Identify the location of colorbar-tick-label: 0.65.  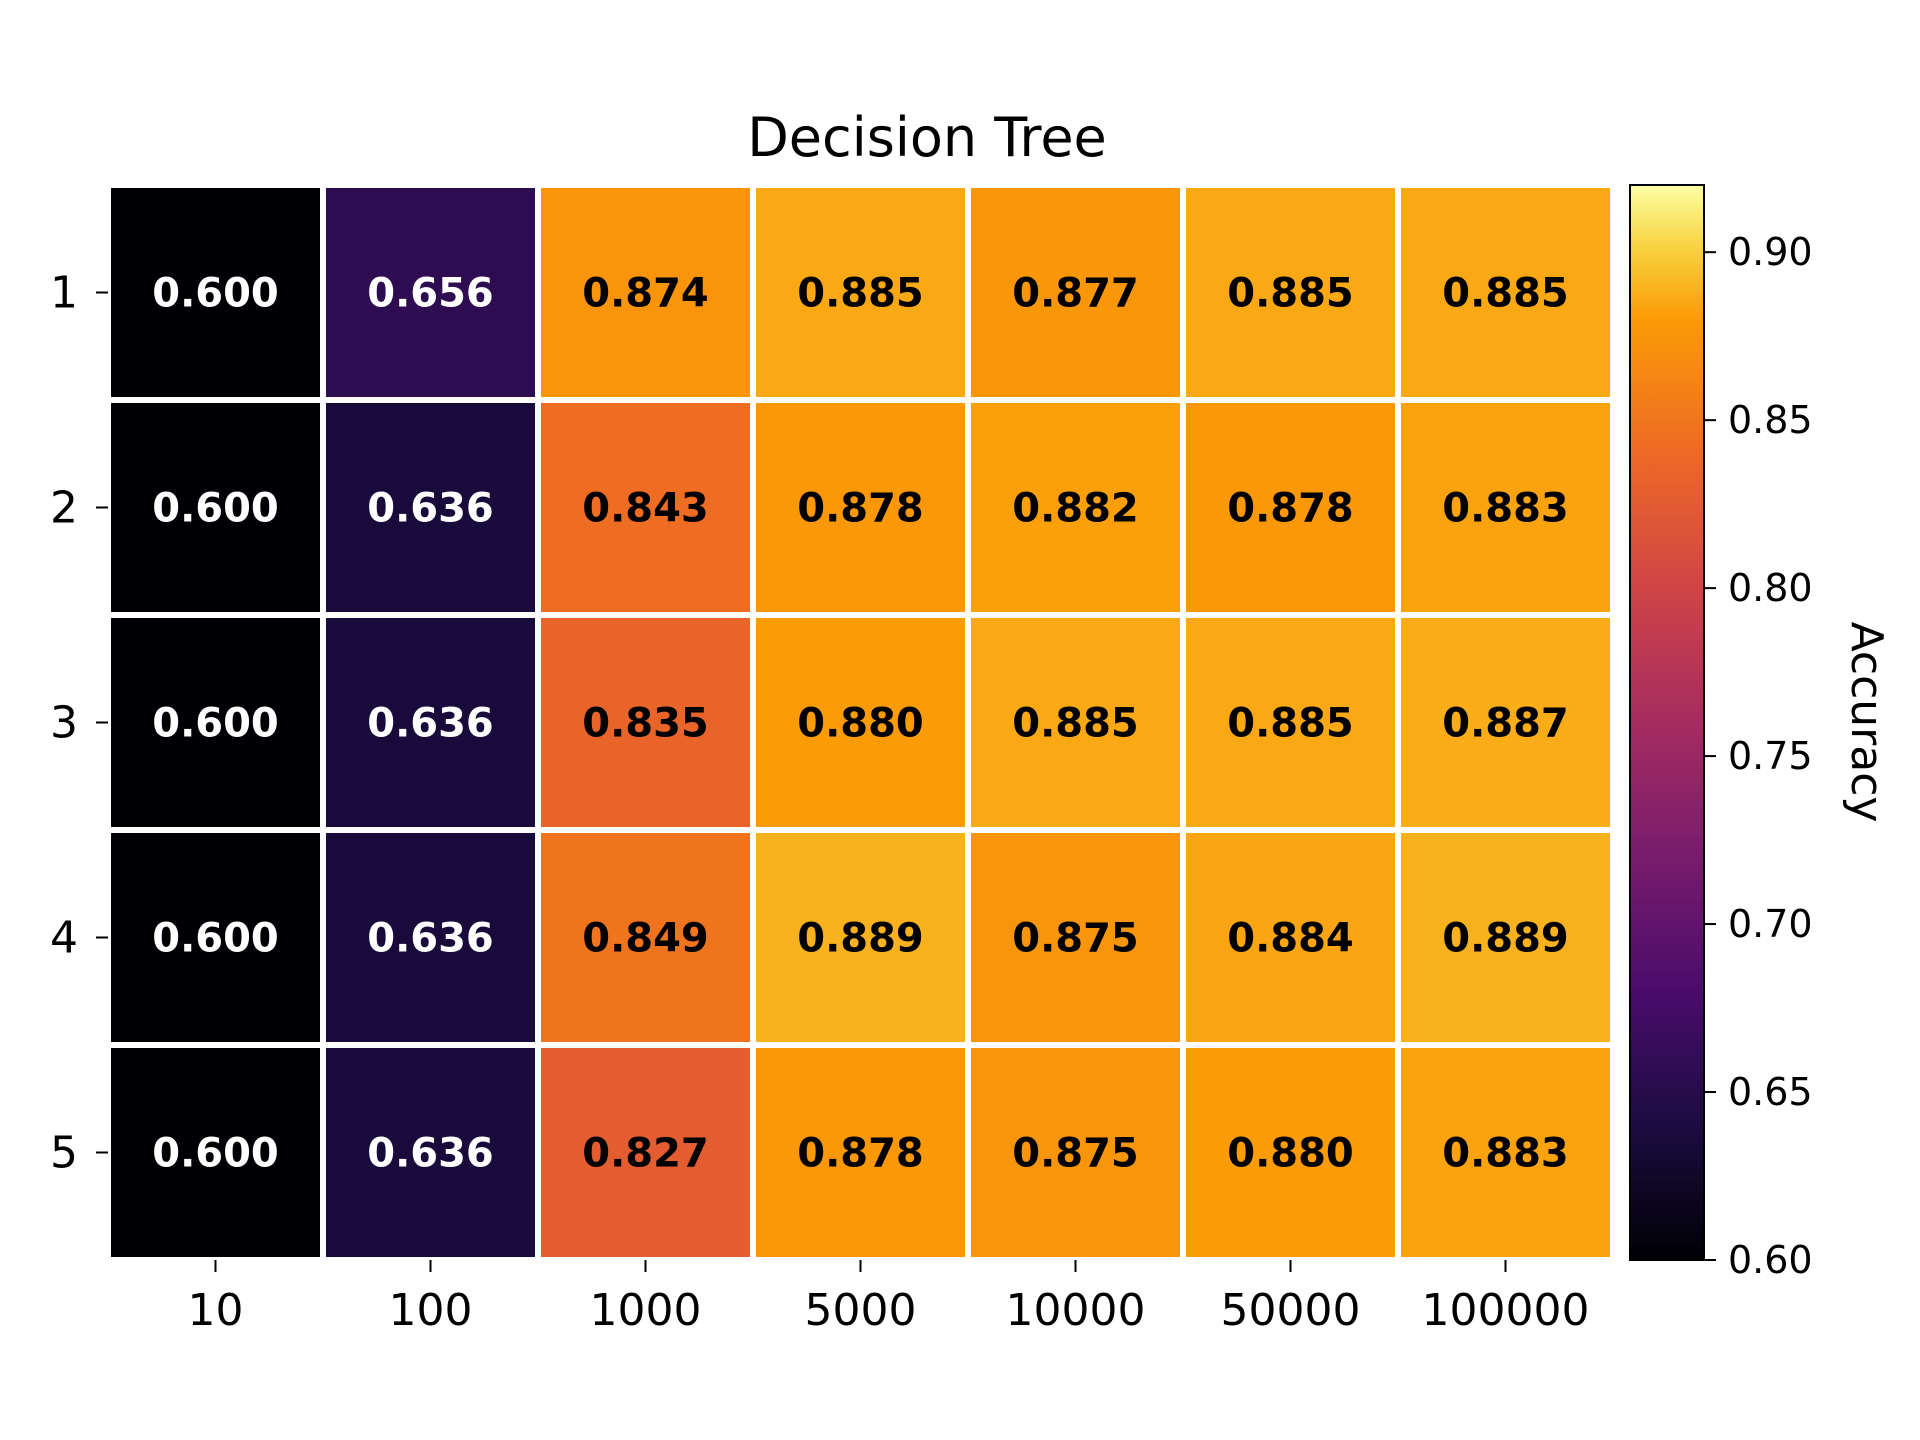
(1770, 1092).